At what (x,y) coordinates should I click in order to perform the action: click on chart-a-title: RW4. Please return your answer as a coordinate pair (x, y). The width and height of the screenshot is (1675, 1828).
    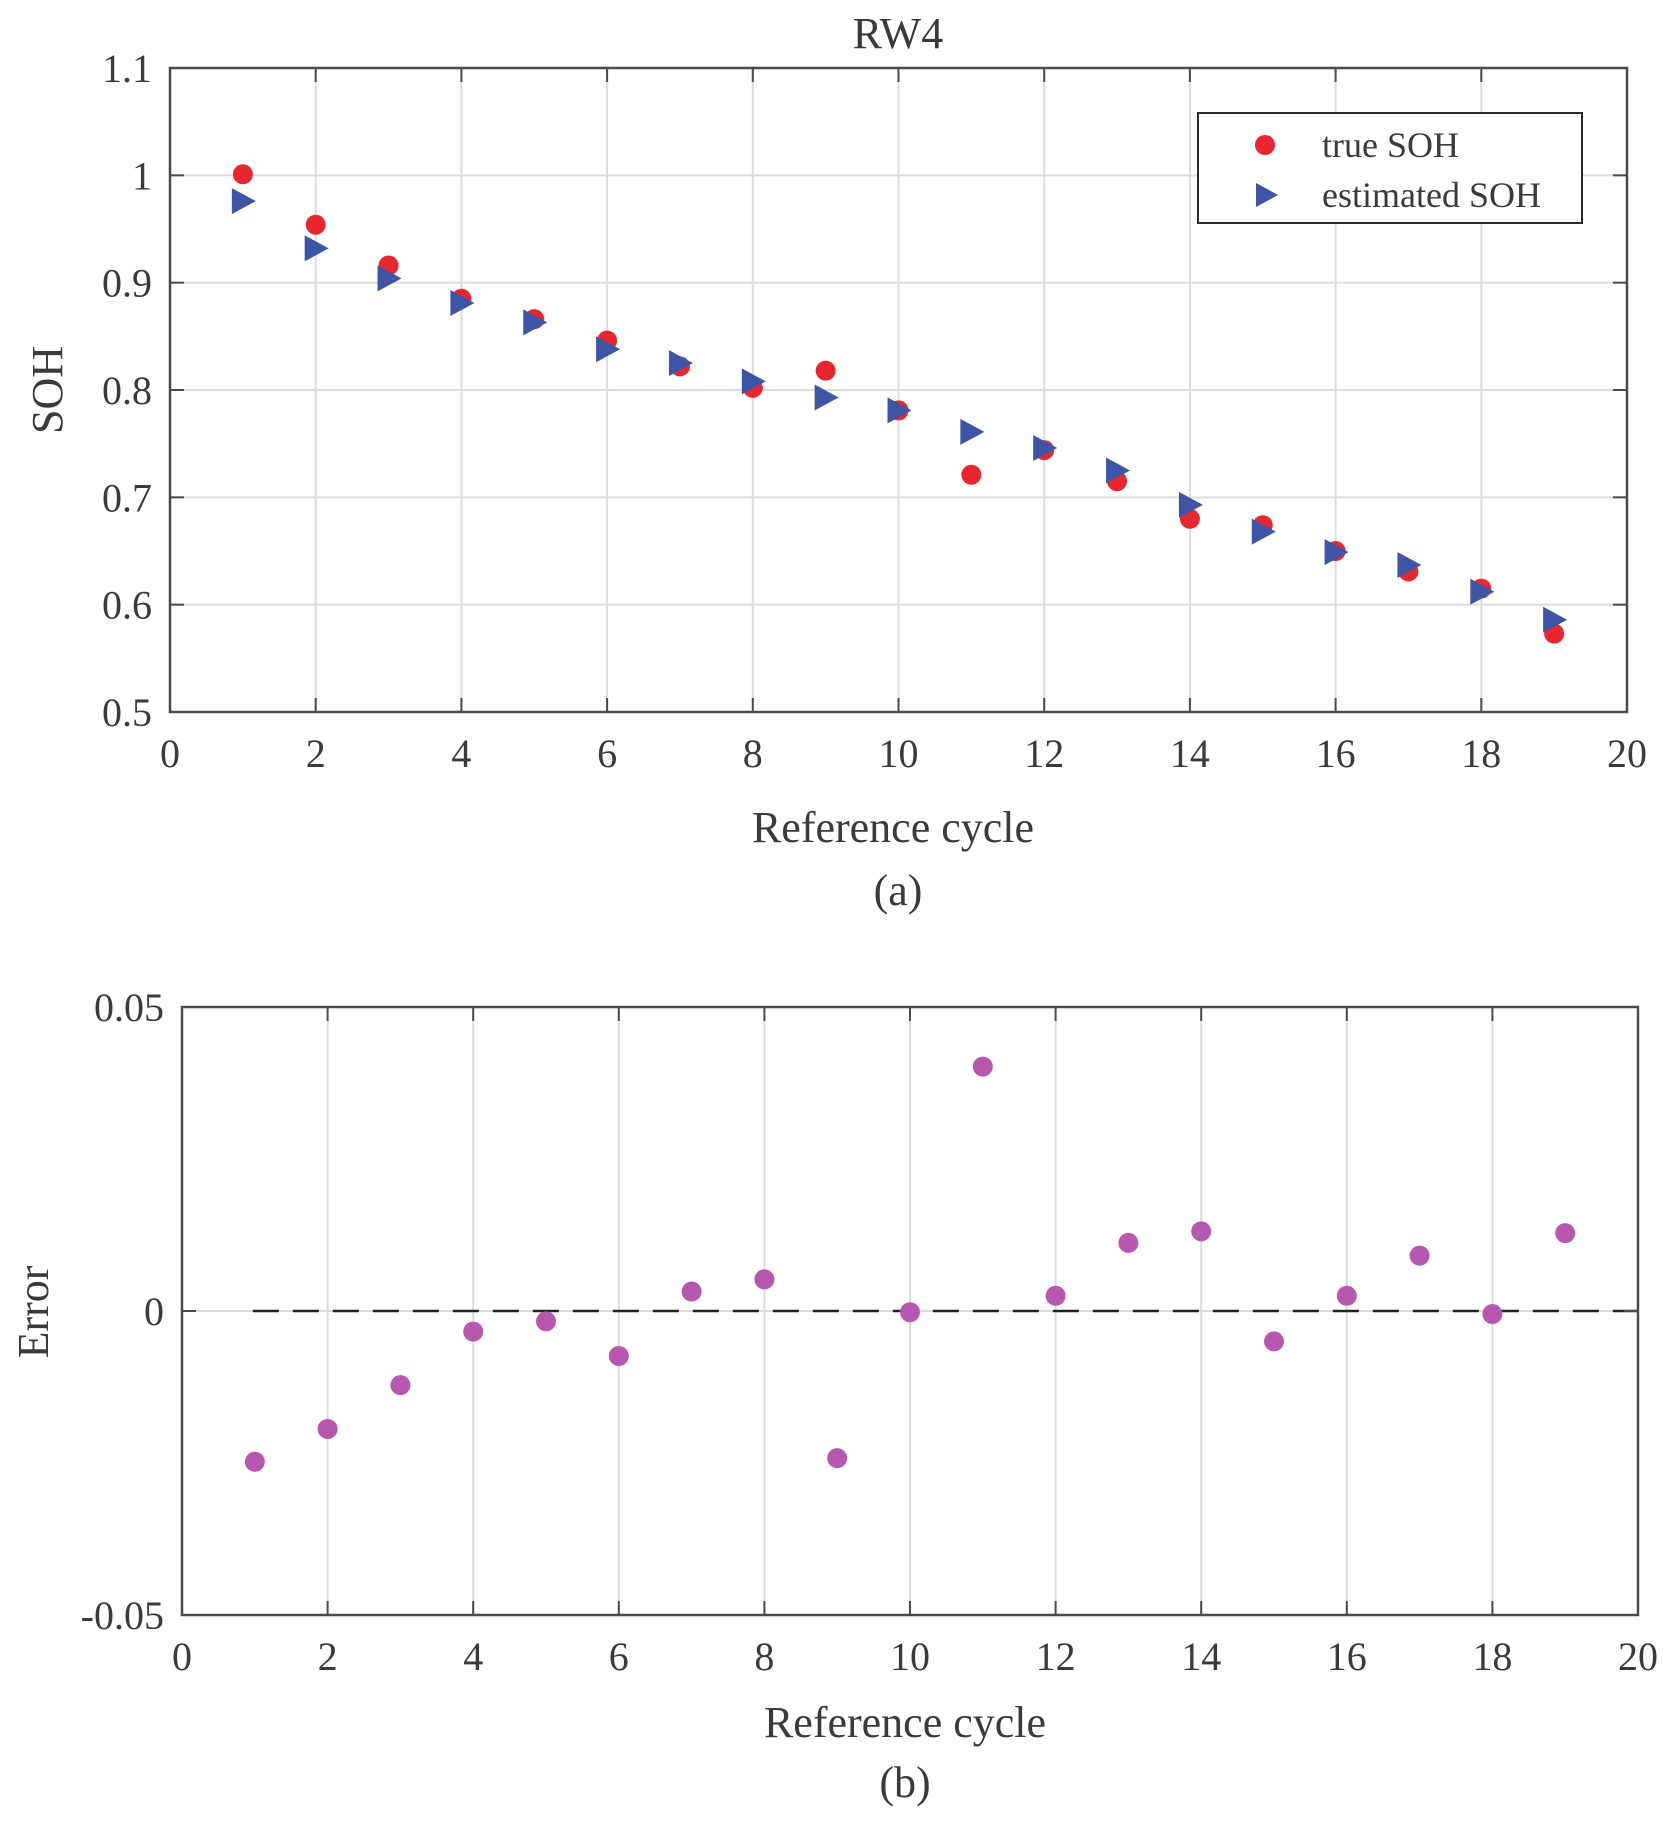
    Looking at the image, I should click on (898, 33).